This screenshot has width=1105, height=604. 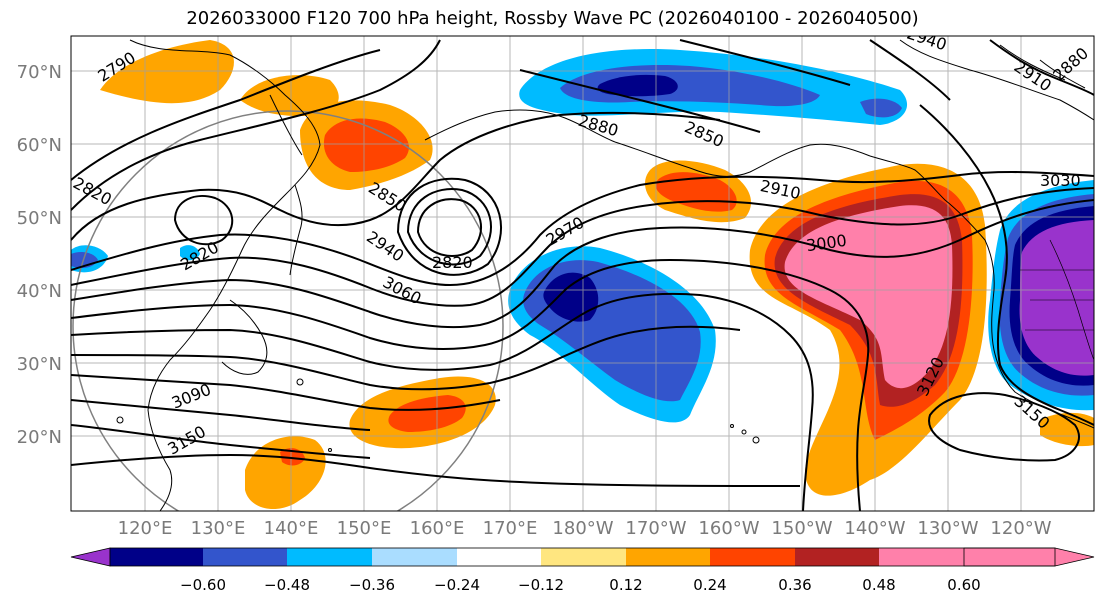 I want to click on lon-label: 160°E, so click(x=437, y=528).